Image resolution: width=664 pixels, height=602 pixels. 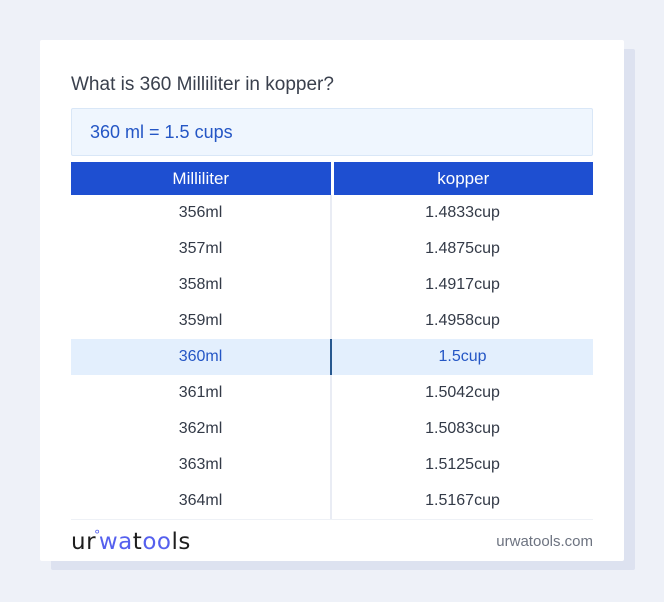 I want to click on table-row: 363ml 1.5125cup, so click(x=332, y=465).